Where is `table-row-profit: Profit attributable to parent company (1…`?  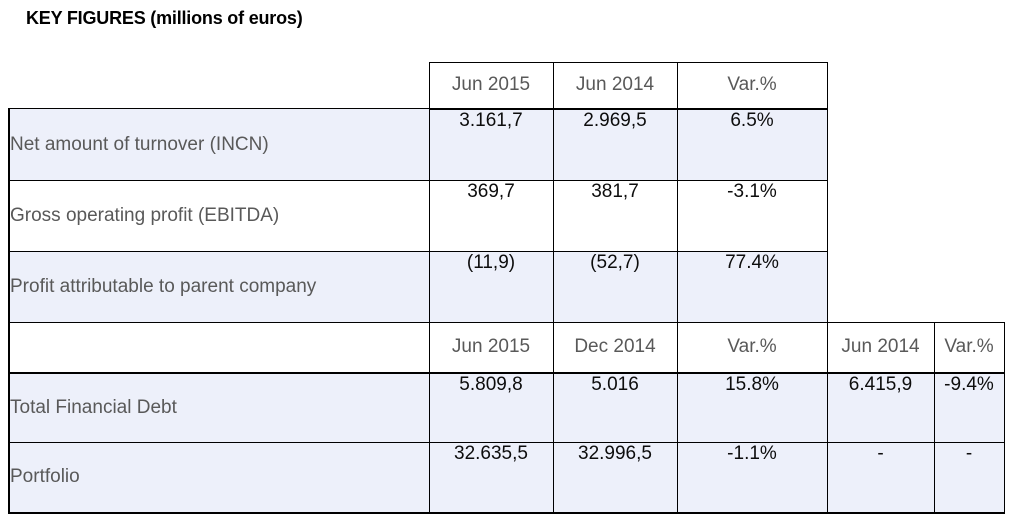 table-row-profit: Profit attributable to parent company (1… is located at coordinates (506, 287).